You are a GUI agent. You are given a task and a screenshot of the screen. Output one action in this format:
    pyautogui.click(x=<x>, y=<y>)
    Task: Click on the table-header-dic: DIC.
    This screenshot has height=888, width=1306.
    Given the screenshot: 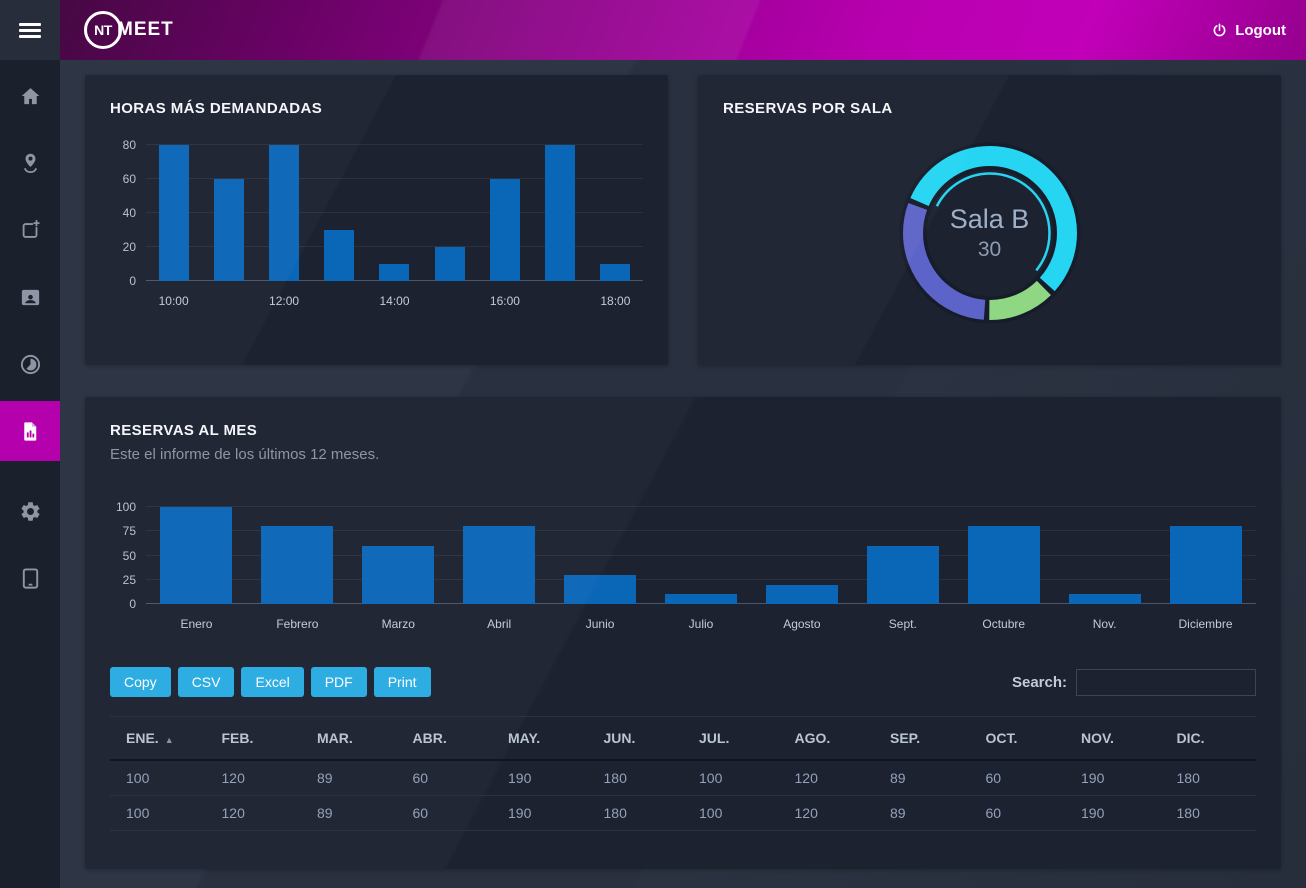 What is the action you would take?
    pyautogui.click(x=1208, y=738)
    